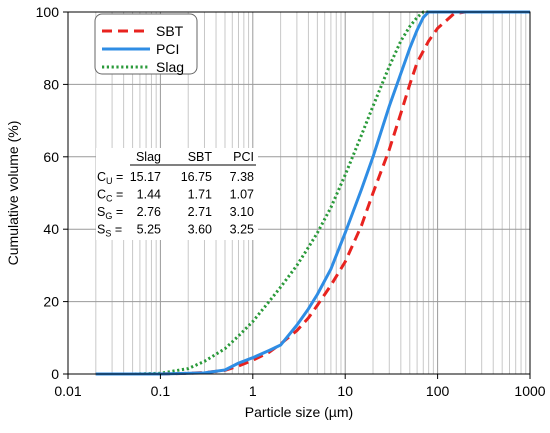 Image resolution: width=550 pixels, height=433 pixels. What do you see at coordinates (200, 157) in the screenshot?
I see `stats-col-header: SBT` at bounding box center [200, 157].